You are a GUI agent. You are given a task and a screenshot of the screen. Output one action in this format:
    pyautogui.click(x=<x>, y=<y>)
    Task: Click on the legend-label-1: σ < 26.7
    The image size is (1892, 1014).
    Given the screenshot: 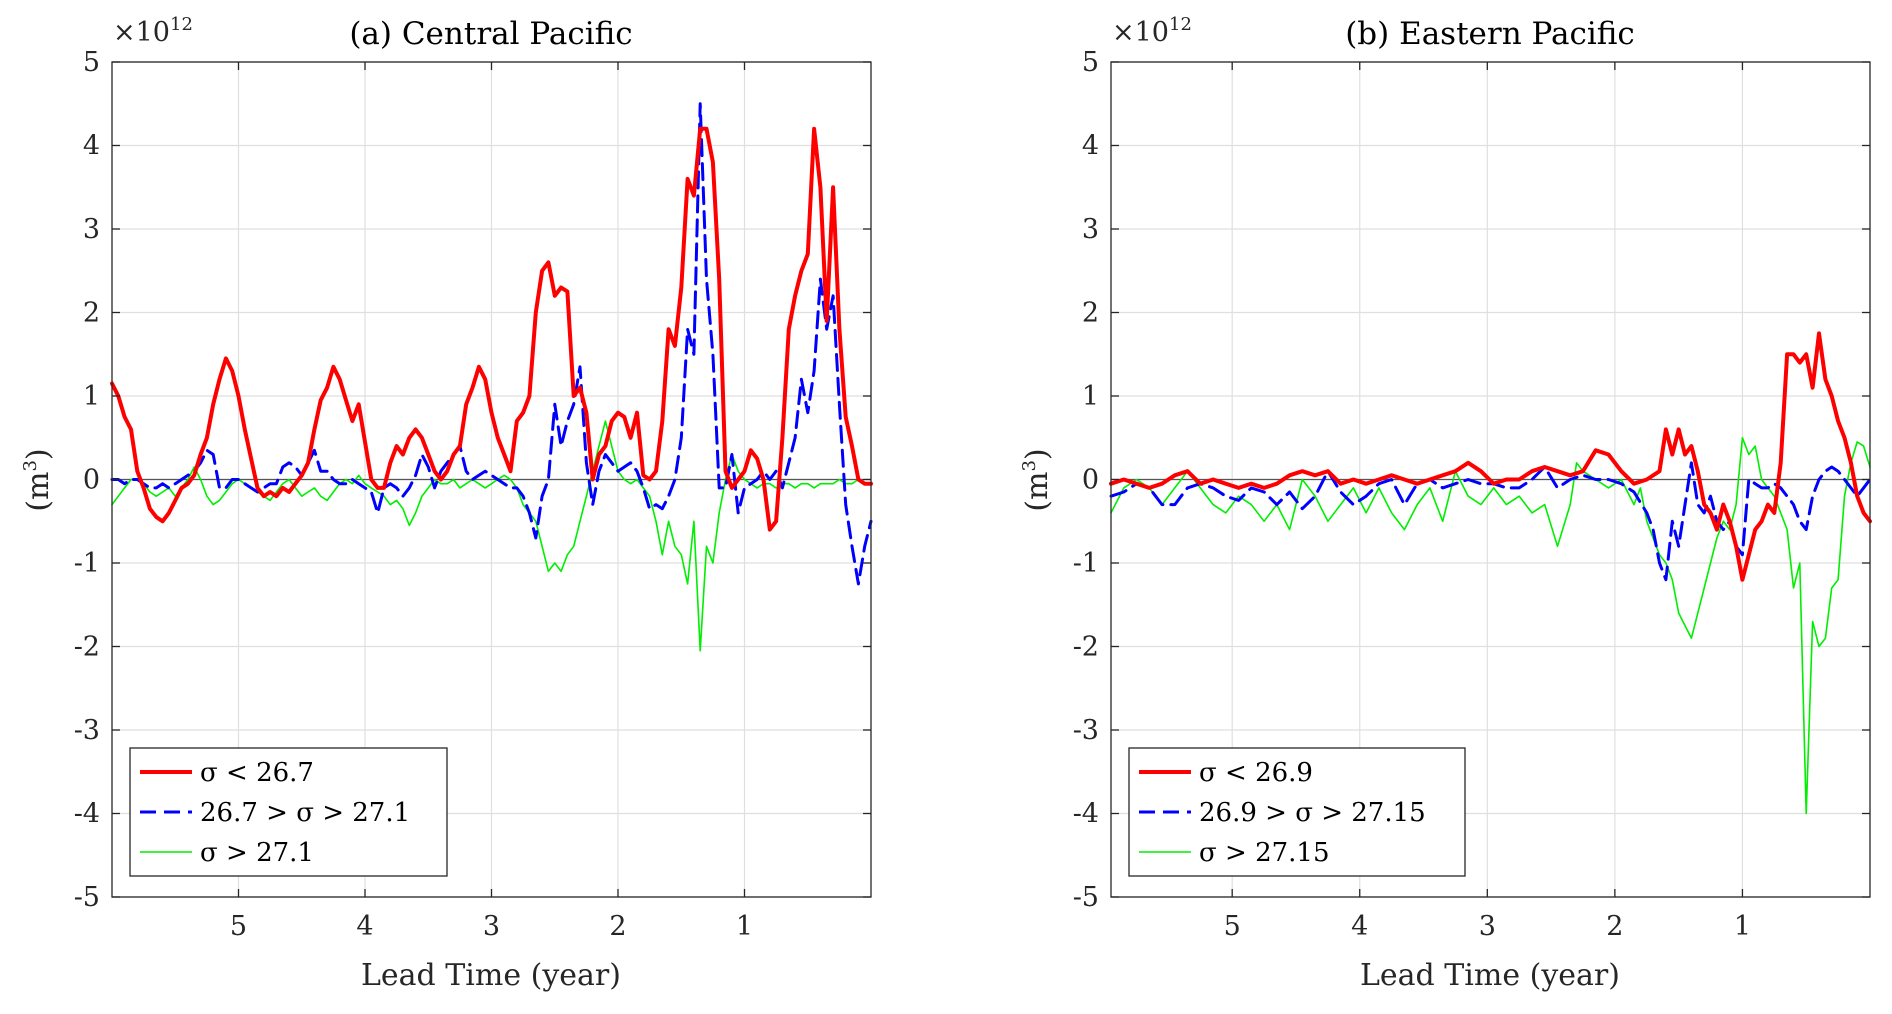 What is the action you would take?
    pyautogui.click(x=257, y=773)
    